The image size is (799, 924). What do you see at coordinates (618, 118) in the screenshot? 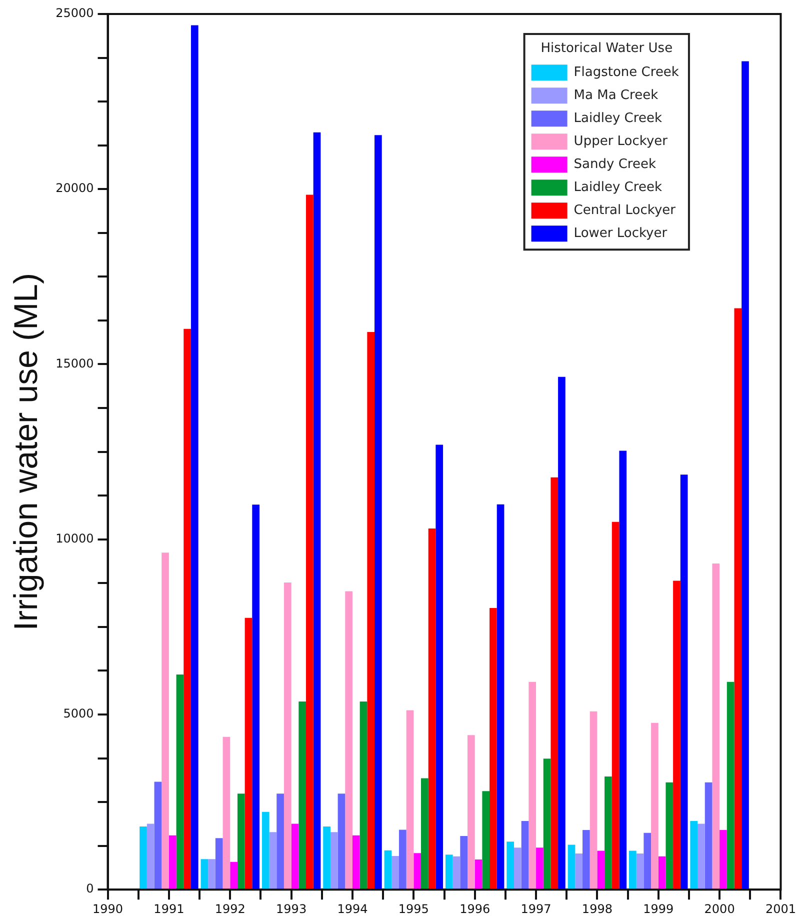
I see `legend-label: Laidley Creek` at bounding box center [618, 118].